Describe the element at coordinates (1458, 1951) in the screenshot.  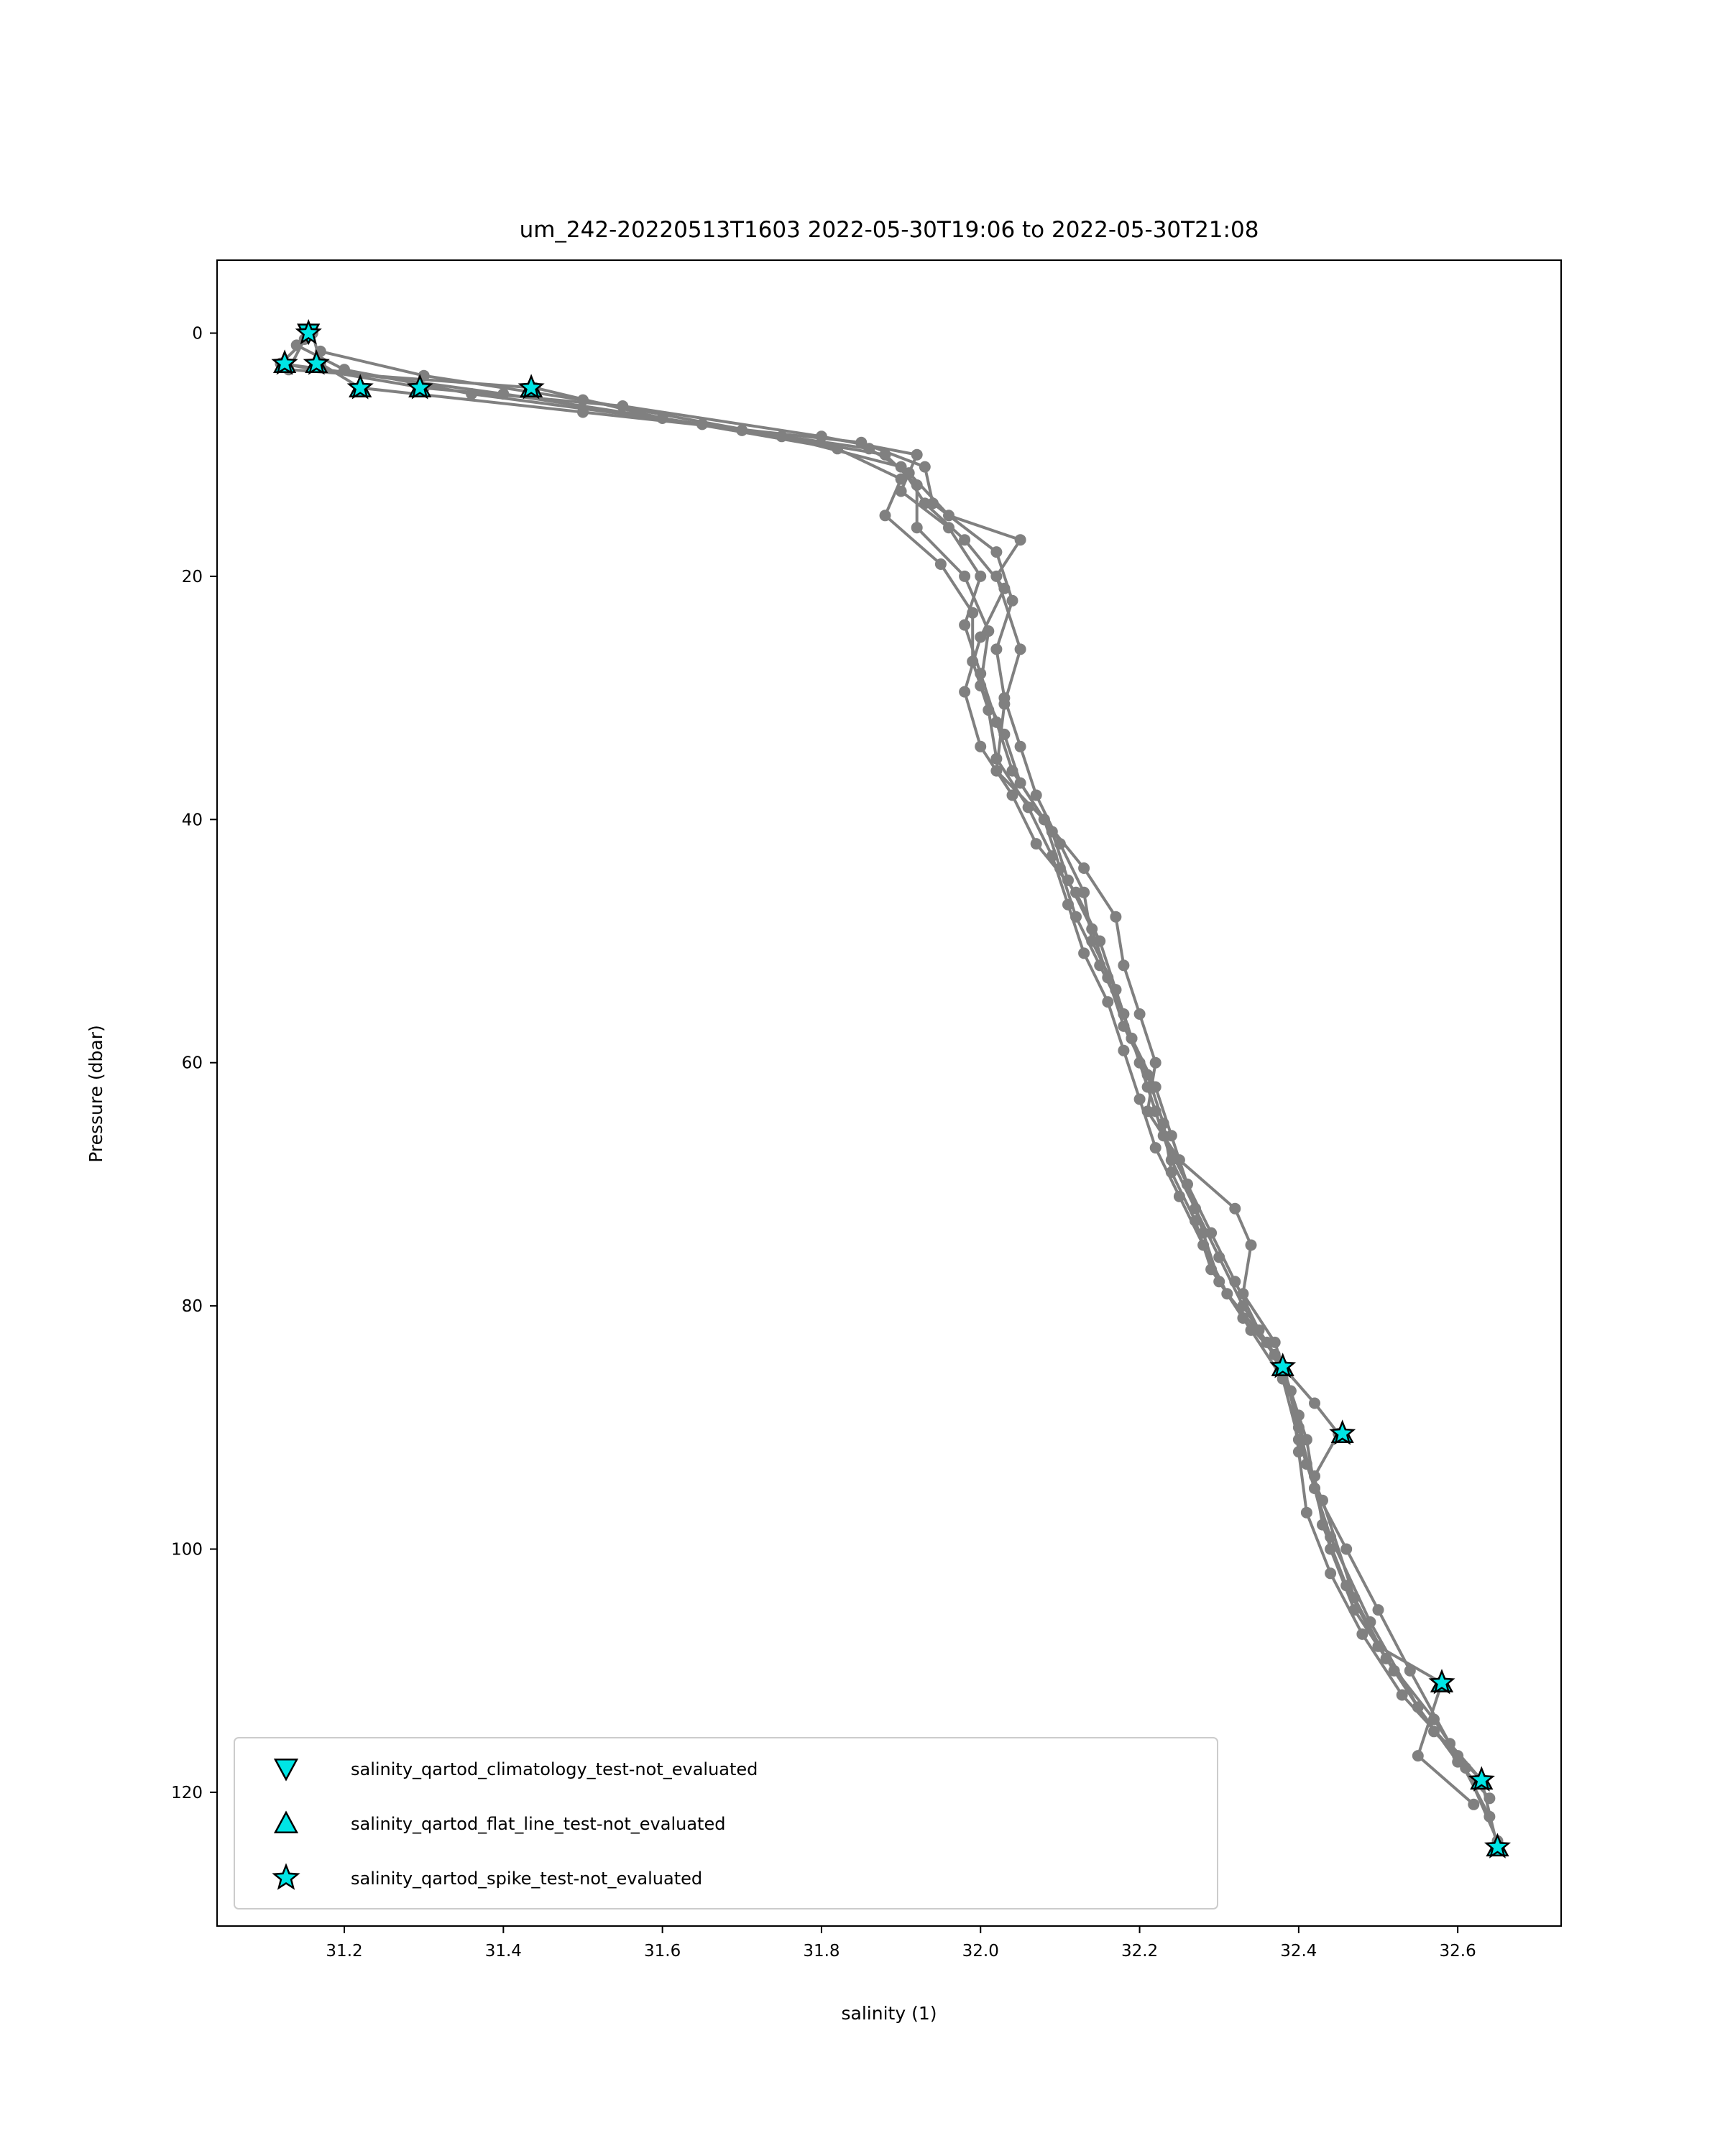
I see `x-tick-label: 32.6` at that location.